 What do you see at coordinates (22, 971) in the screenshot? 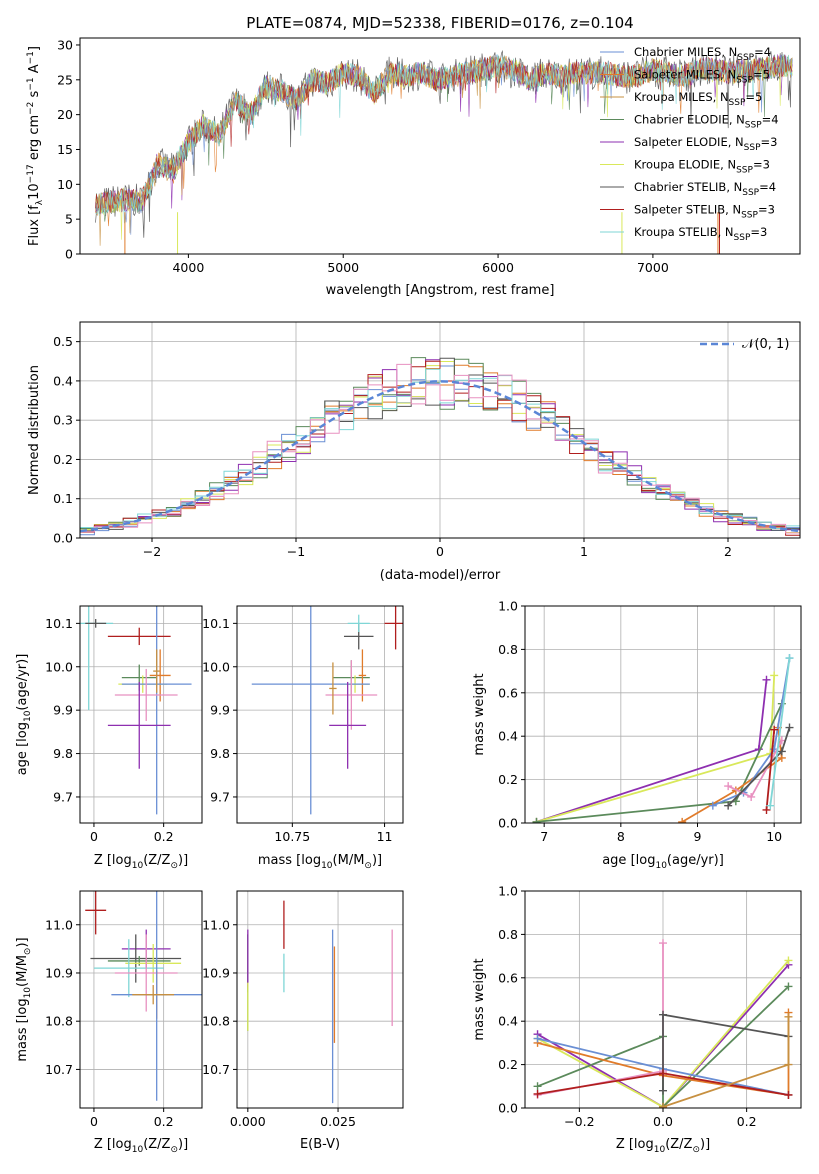
I see `y-axis-label-part: (M/M` at bounding box center [22, 971].